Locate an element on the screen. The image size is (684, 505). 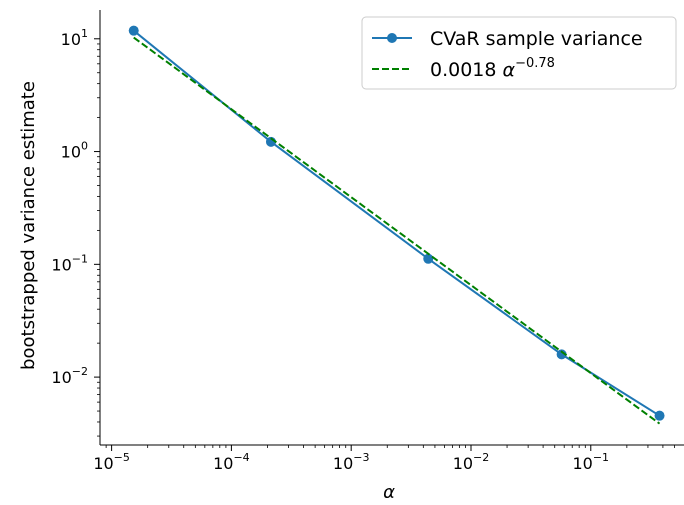
y-tick-label-4: 10¹ is located at coordinates (74, 38).